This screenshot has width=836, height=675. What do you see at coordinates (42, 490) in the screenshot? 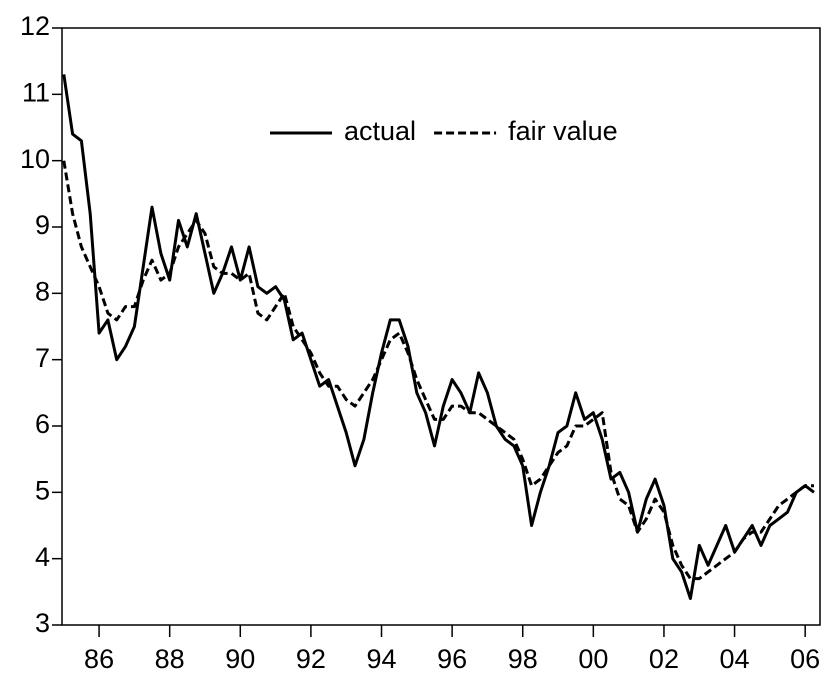
I see `y-tick-label: 5` at bounding box center [42, 490].